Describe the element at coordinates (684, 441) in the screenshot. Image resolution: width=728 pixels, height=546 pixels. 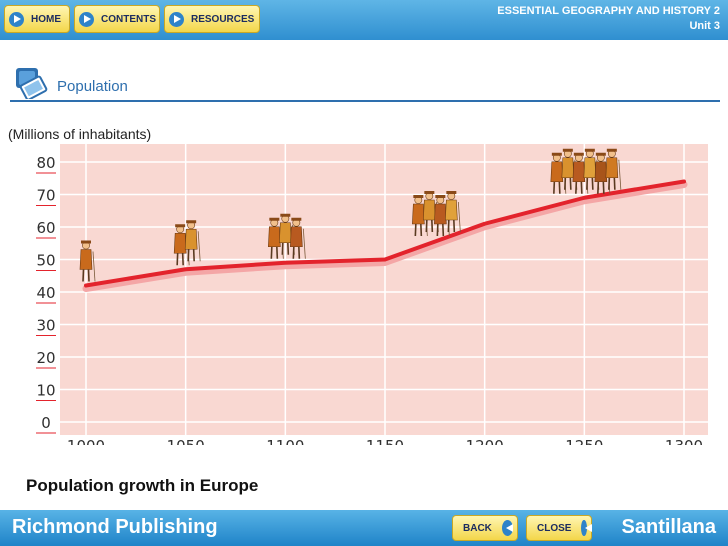
I see `x-tick-label: 1300` at that location.